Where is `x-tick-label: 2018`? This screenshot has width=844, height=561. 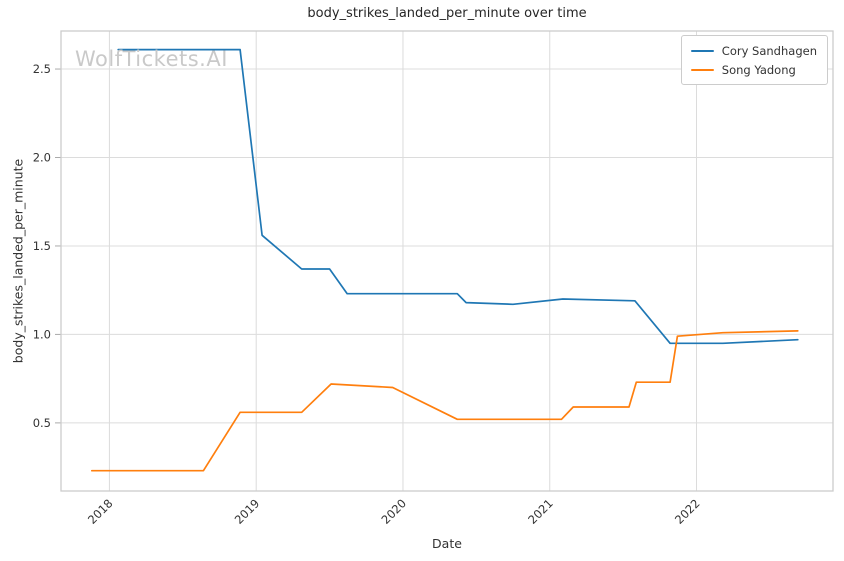 x-tick-label: 2018 is located at coordinates (100, 511).